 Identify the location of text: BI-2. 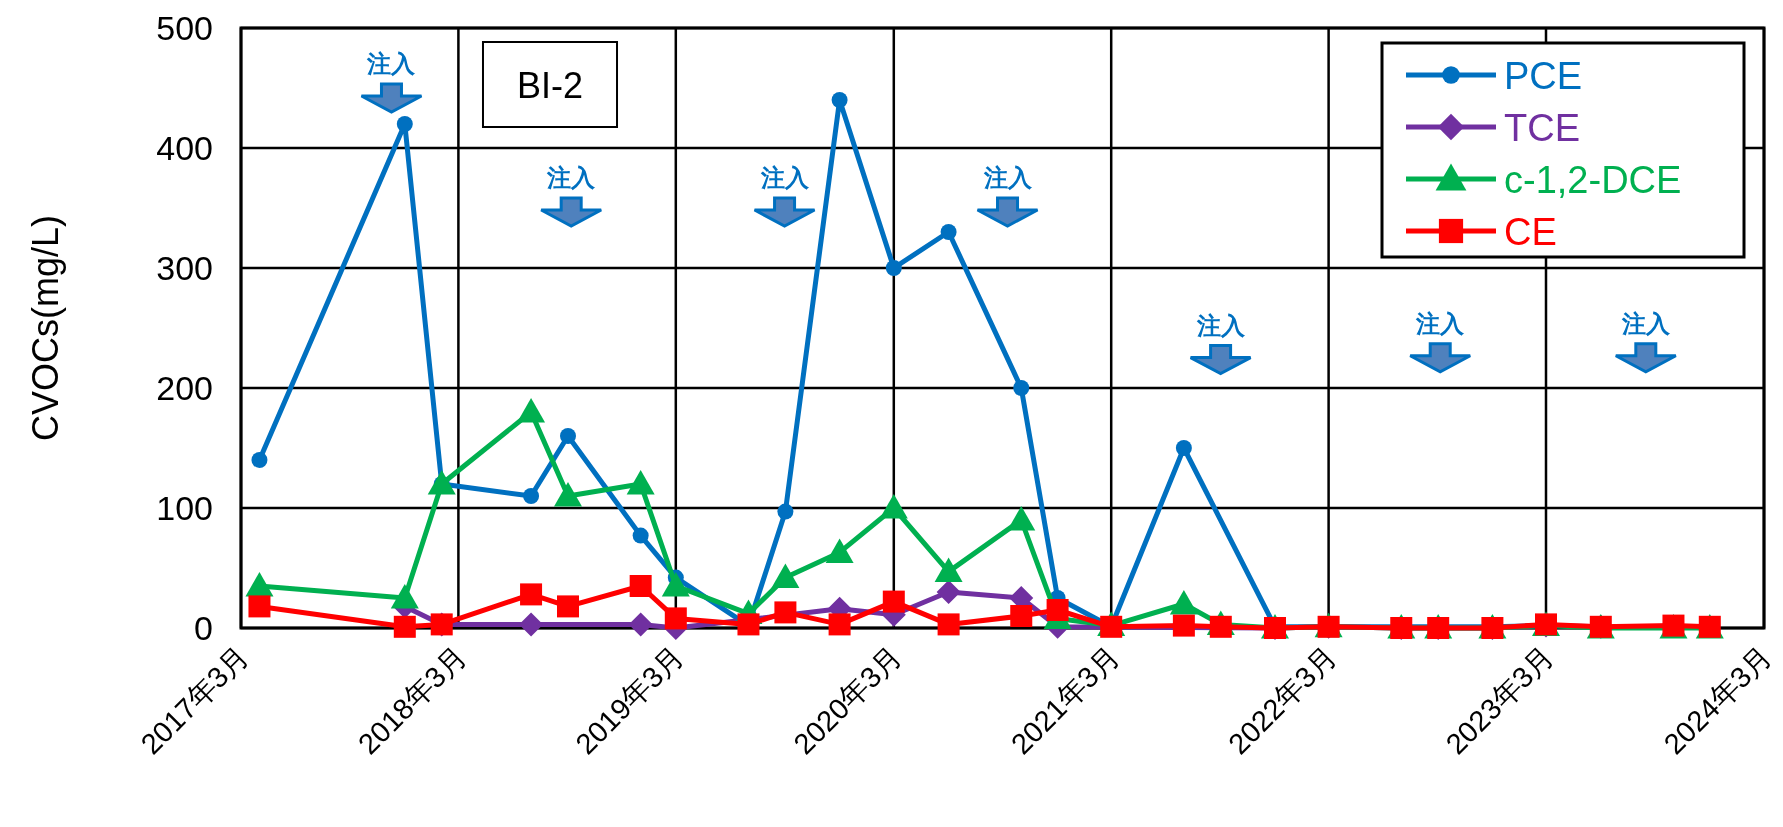
(550, 85).